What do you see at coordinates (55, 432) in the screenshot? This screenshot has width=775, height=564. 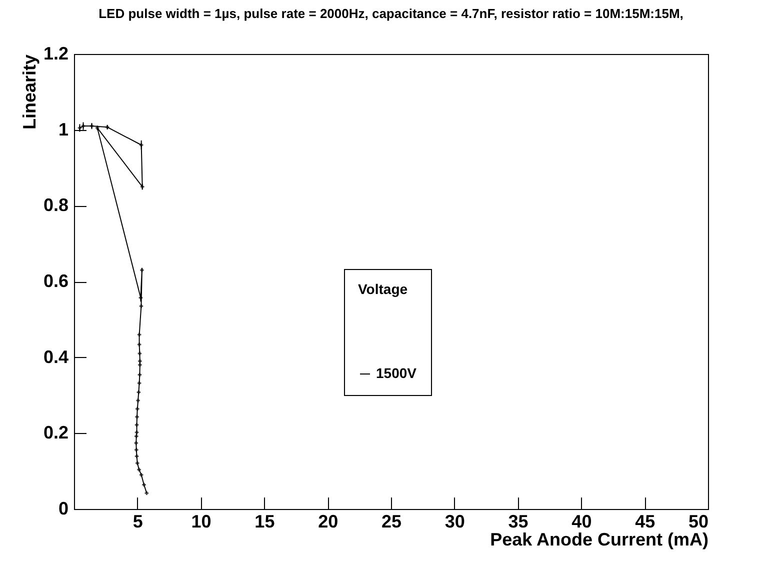 I see `y-tick-label: 0.2` at bounding box center [55, 432].